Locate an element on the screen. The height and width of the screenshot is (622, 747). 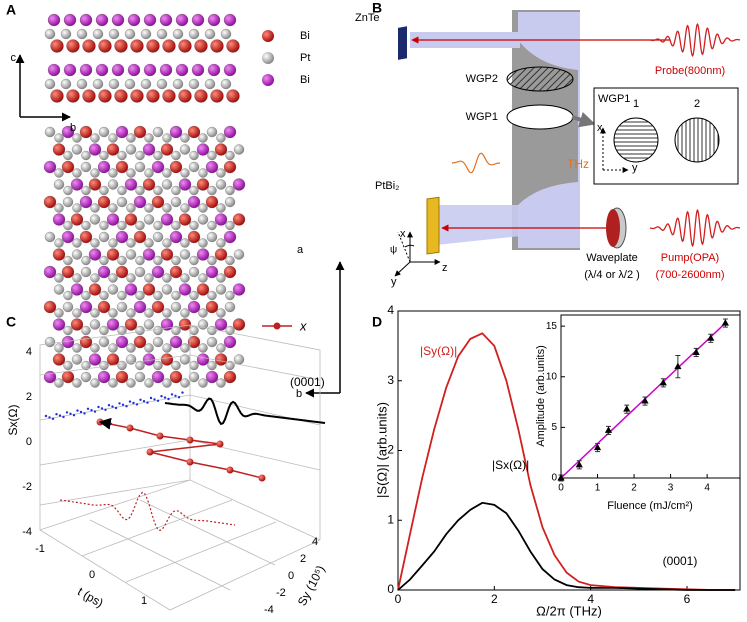
label: WGP2 is located at coordinates (482, 79).